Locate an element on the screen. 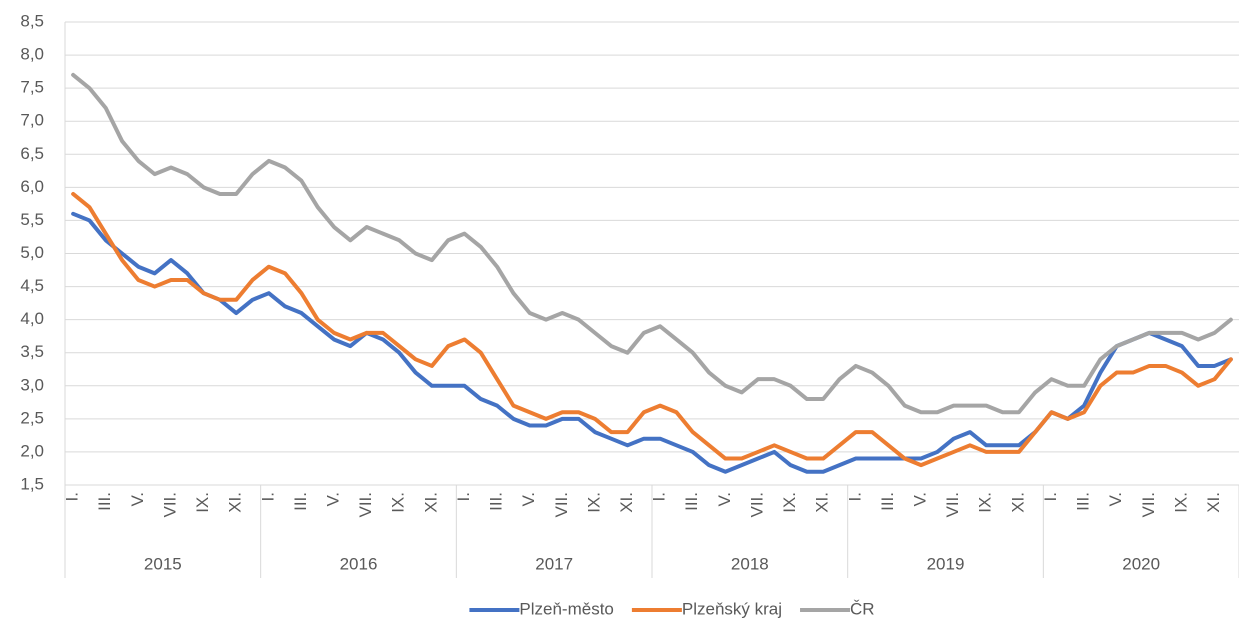 The height and width of the screenshot is (627, 1239). y-tick-label: 7,0 is located at coordinates (32, 120).